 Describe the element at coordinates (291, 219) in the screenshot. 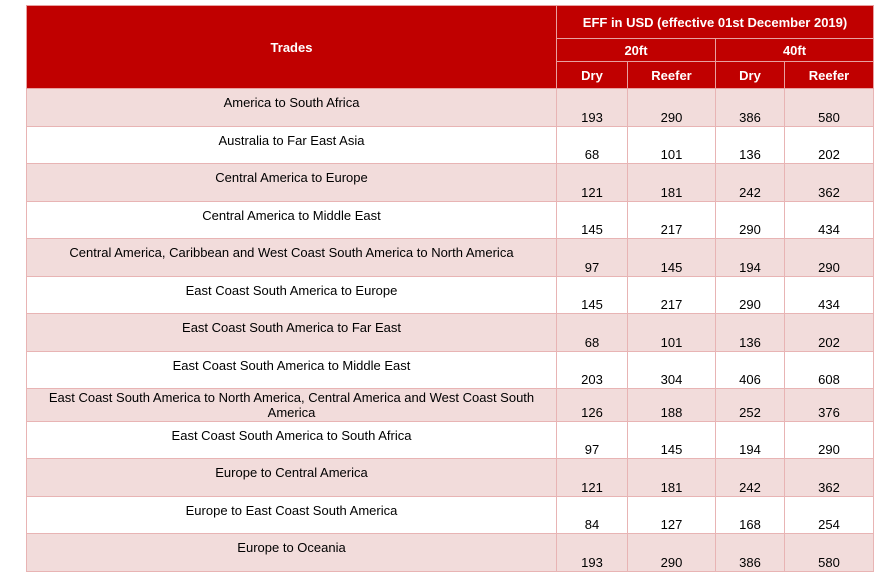

I see `trade-cell: Central America to Middle East` at that location.